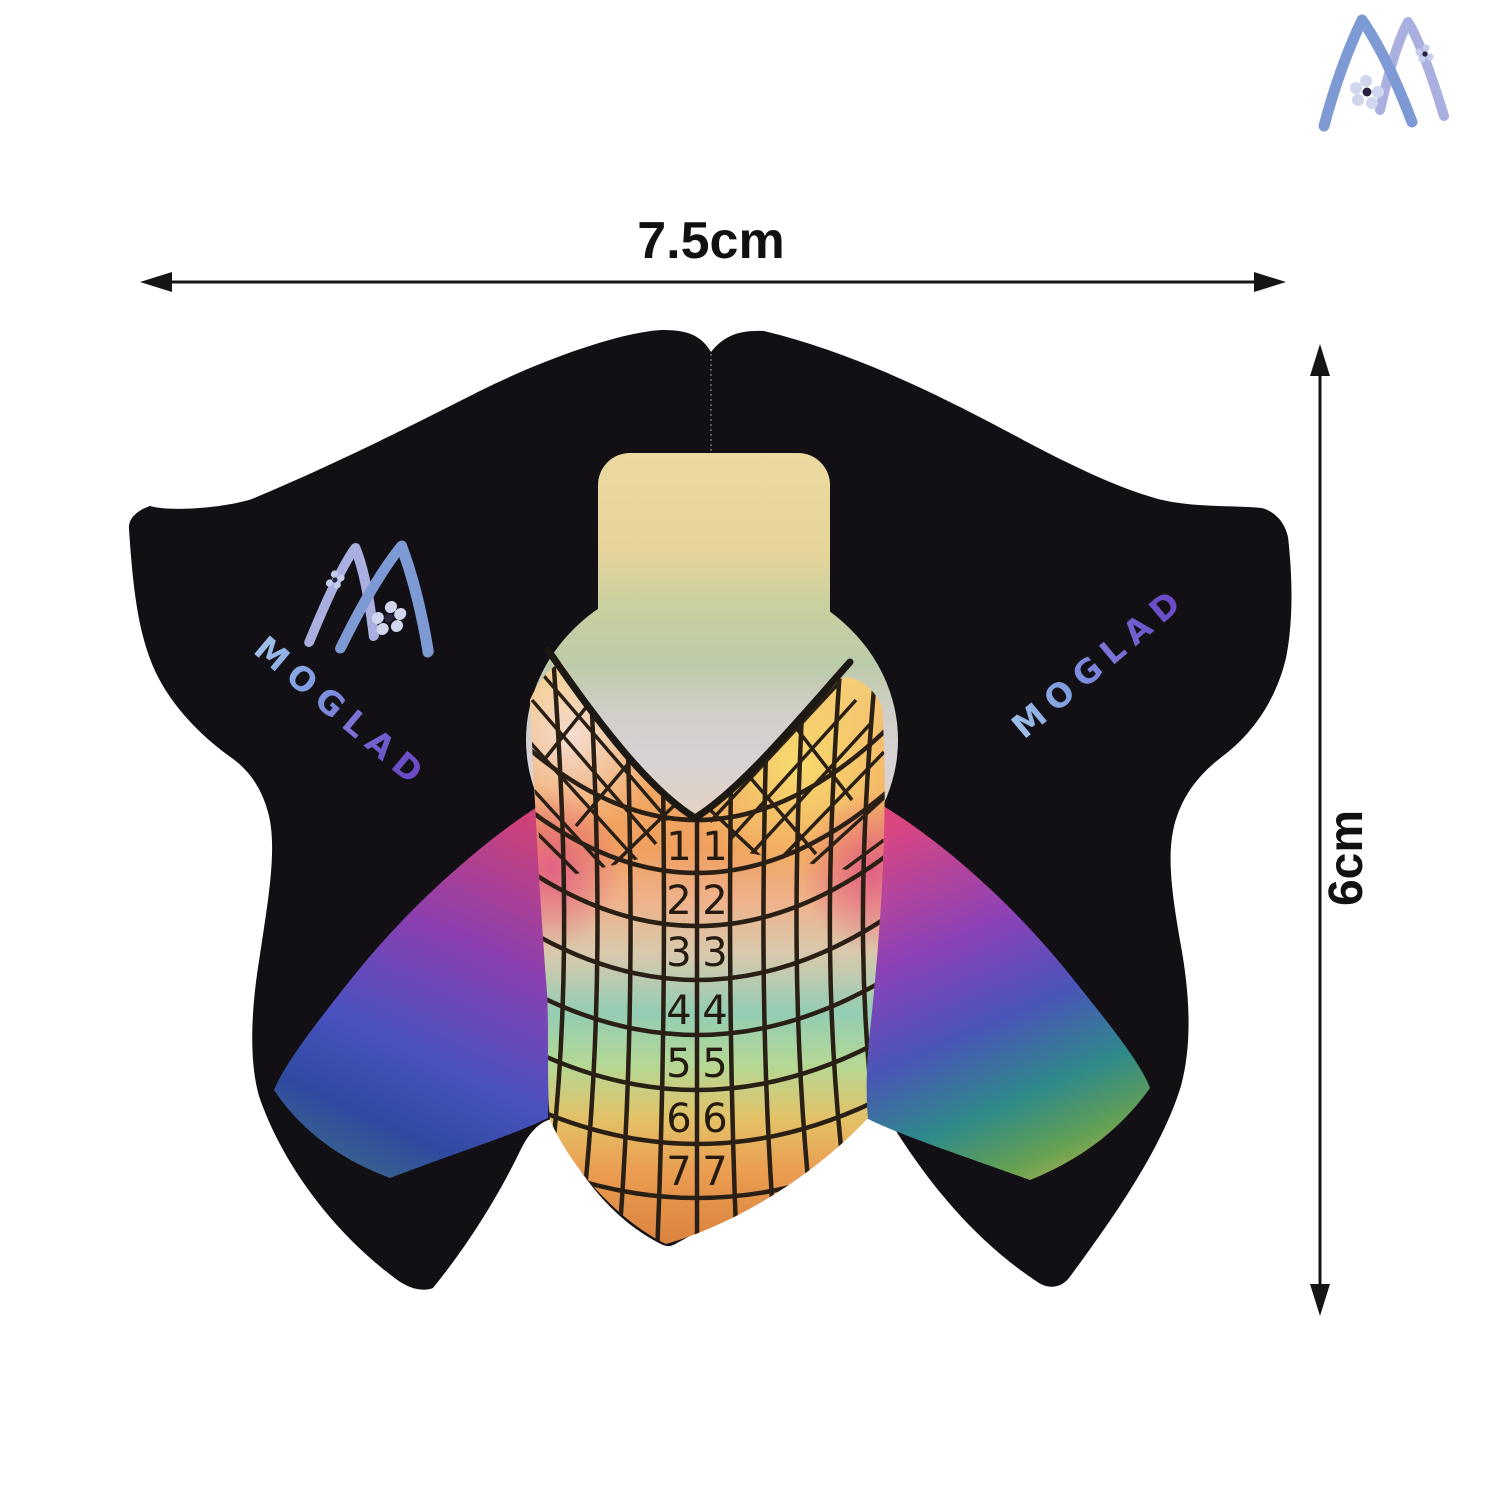 Image resolution: width=1500 pixels, height=1500 pixels. What do you see at coordinates (1320, 1300) in the screenshot?
I see `arrow-down-icon` at bounding box center [1320, 1300].